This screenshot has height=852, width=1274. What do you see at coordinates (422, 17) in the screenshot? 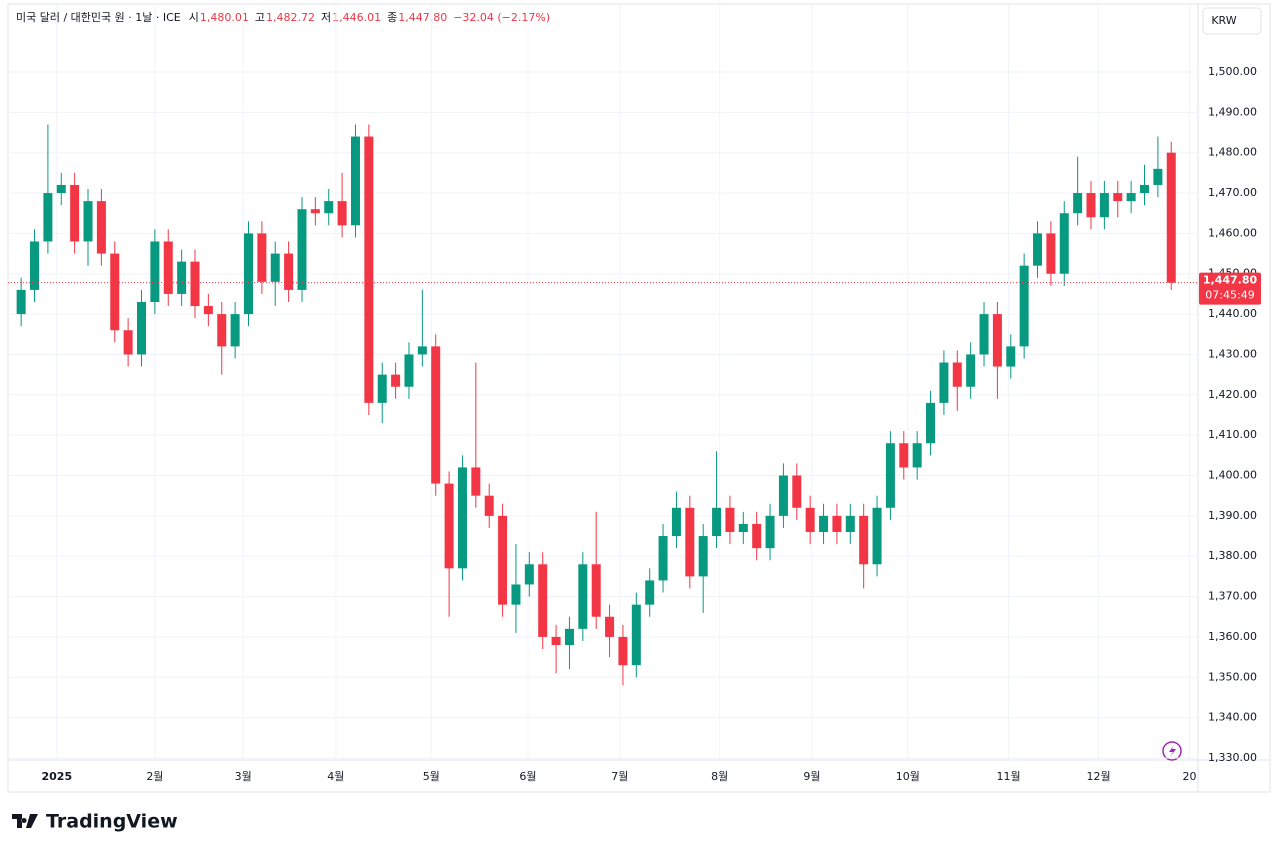
I see `ohlc-value: 1,447.80` at bounding box center [422, 17].